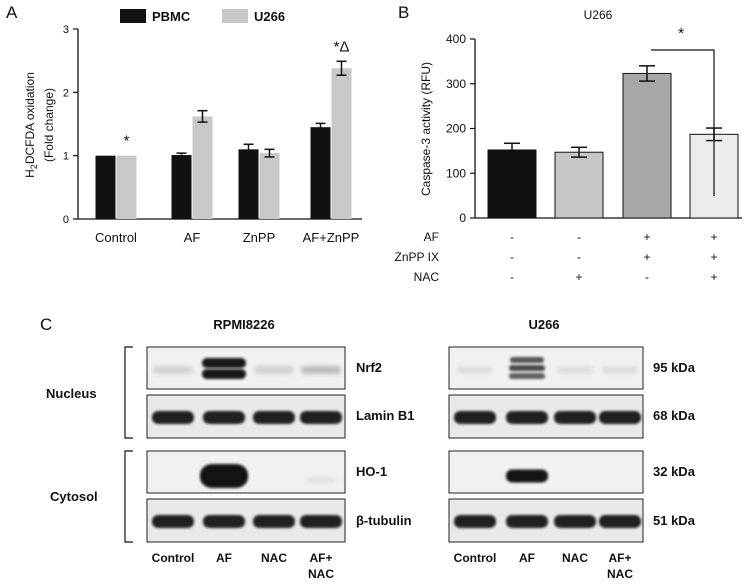 The height and width of the screenshot is (586, 750). What do you see at coordinates (556, 257) in the screenshot?
I see `treatment-row-znpp: ZnPP IX - - + +` at bounding box center [556, 257].